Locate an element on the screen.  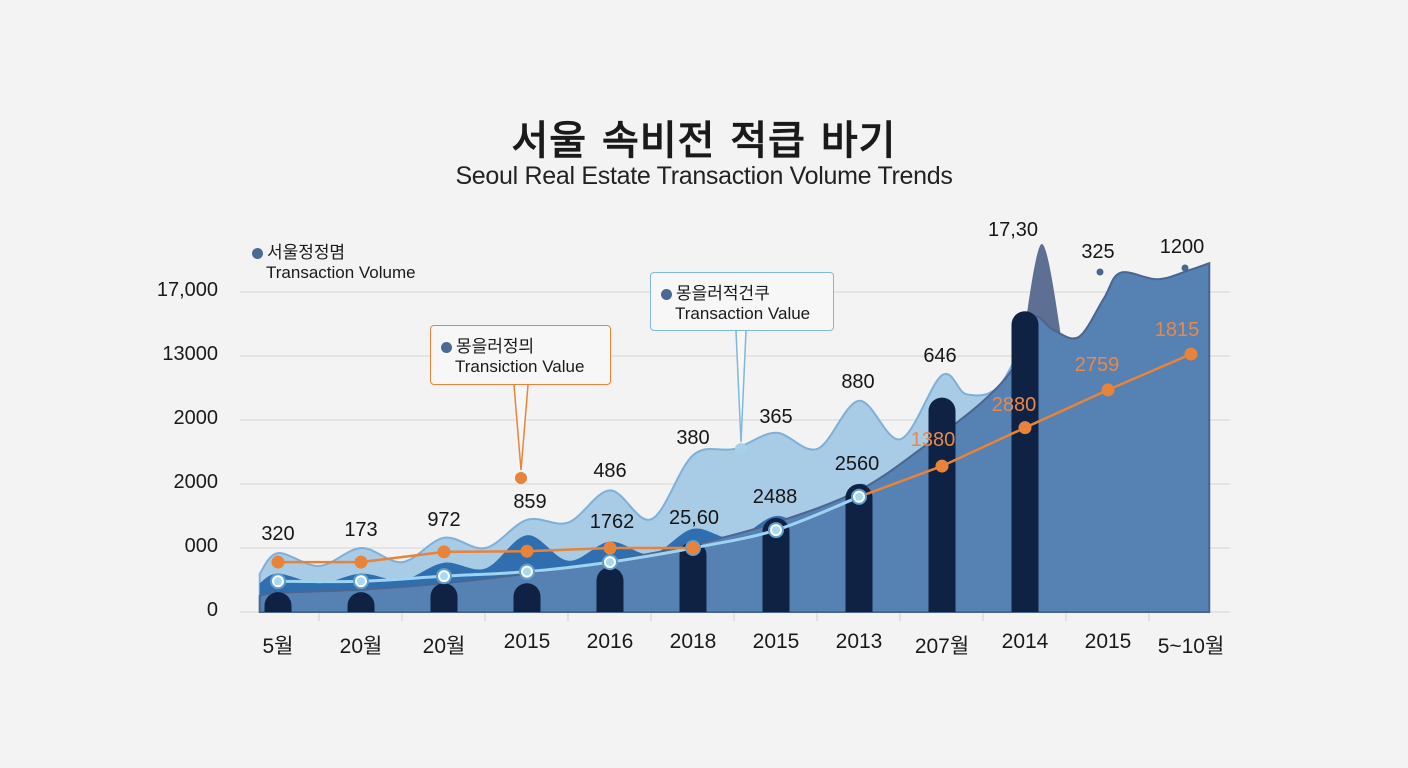
callout-orange-korean: 몽을러정믜 is located at coordinates (495, 346).